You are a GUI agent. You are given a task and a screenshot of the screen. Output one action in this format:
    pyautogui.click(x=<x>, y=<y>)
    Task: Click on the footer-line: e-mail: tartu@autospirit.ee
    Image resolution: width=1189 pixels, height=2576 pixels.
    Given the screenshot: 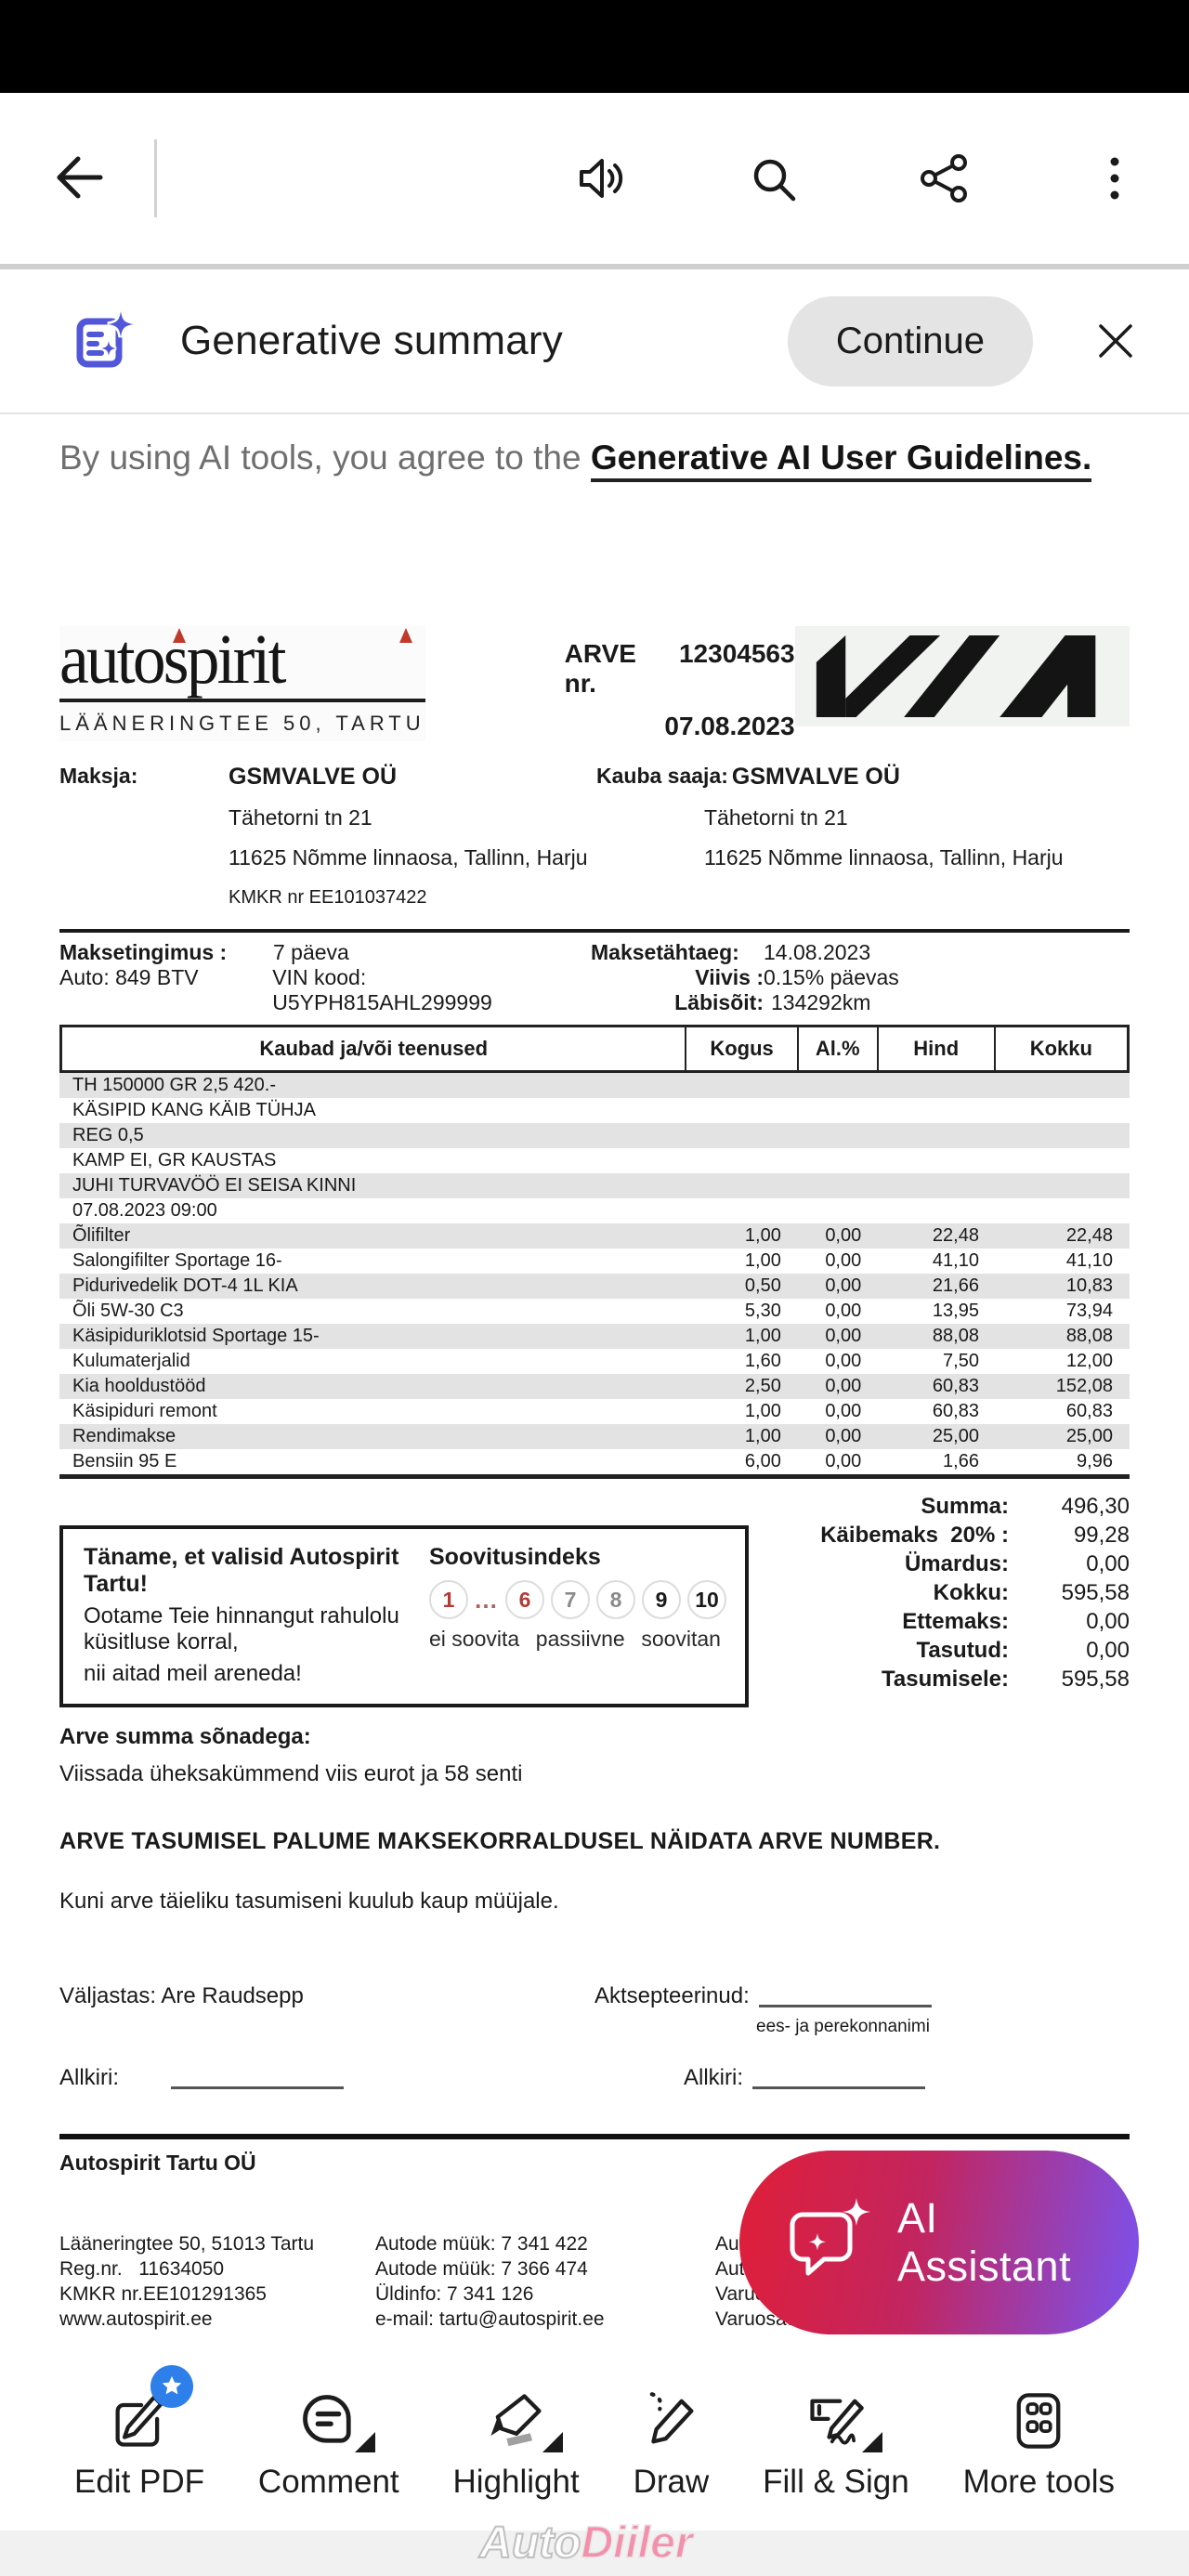 What is the action you would take?
    pyautogui.click(x=490, y=2319)
    